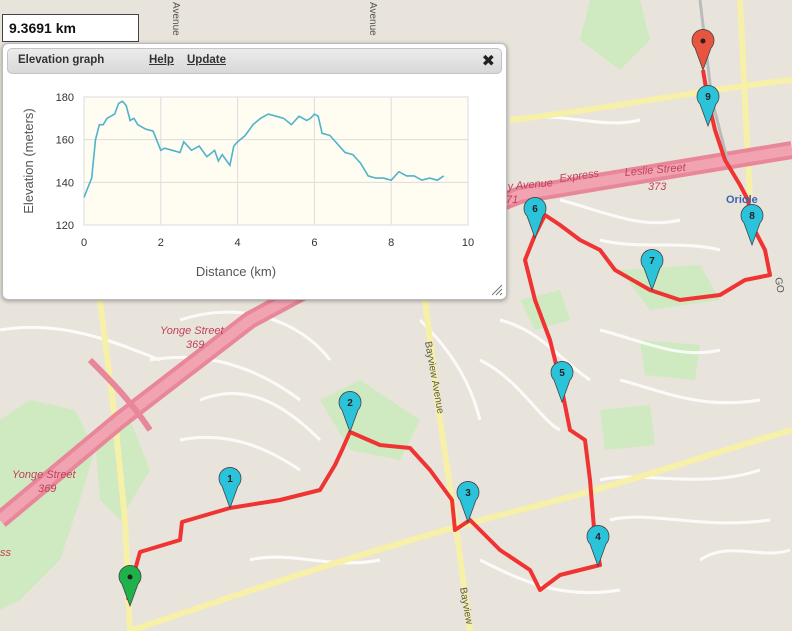  Describe the element at coordinates (350, 403) in the screenshot. I see `waypoint-number: 2` at that location.